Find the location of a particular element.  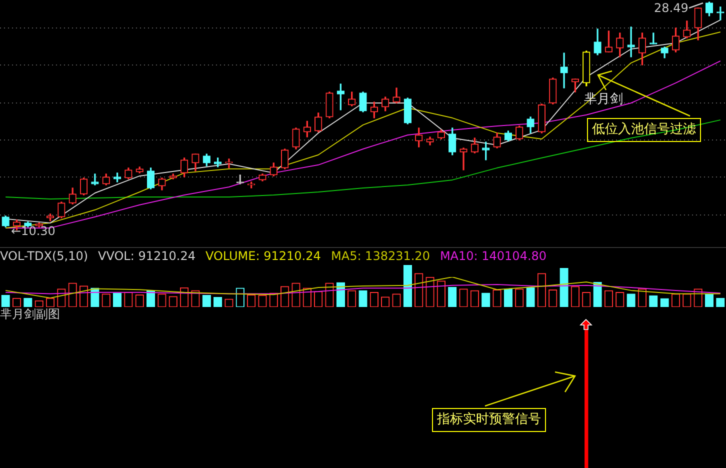

text: VOLUME: 91210.24 is located at coordinates (263, 256).